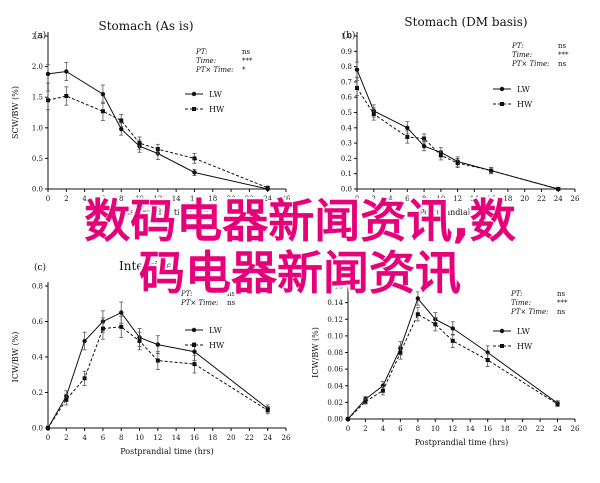 This screenshot has height=483, width=600. What do you see at coordinates (15, 357) in the screenshot?
I see `y-axis-label: ICW/BW (%)` at bounding box center [15, 357].